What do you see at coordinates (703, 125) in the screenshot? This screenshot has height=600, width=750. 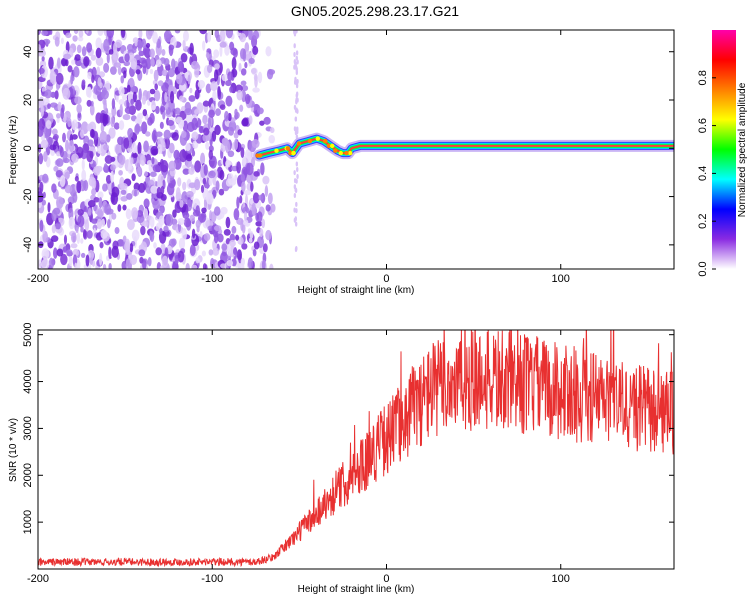 I see `colorbar-tick-label: 0.6` at bounding box center [703, 125].